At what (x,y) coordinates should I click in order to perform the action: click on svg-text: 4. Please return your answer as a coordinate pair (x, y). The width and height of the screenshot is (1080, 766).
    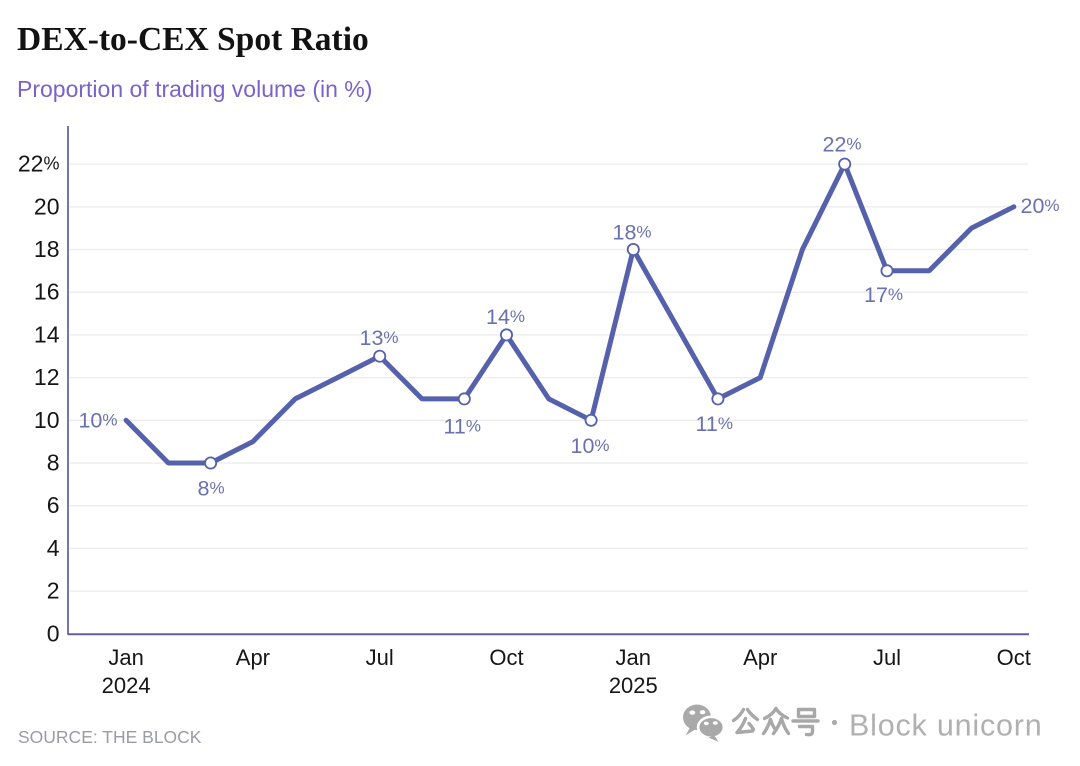
    Looking at the image, I should click on (53, 548).